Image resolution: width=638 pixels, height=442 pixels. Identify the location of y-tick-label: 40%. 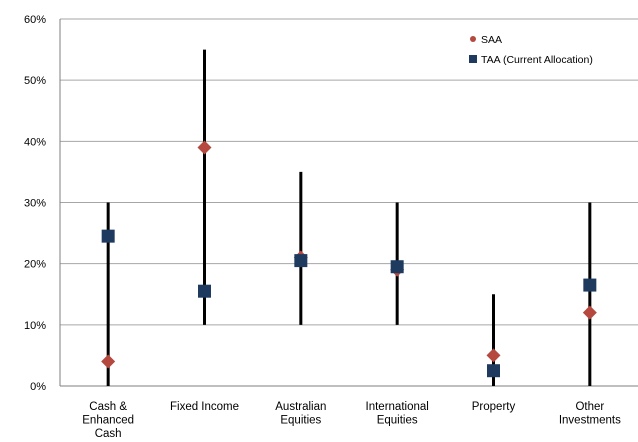
(35, 142).